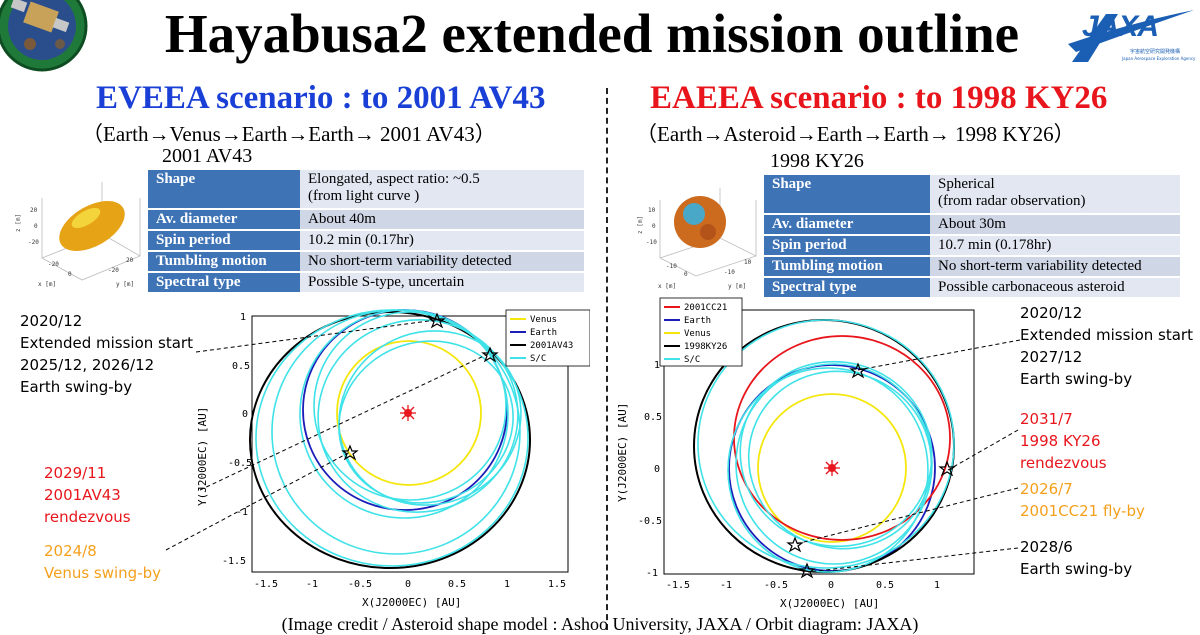  I want to click on svg-text: 20, so click(34, 210).